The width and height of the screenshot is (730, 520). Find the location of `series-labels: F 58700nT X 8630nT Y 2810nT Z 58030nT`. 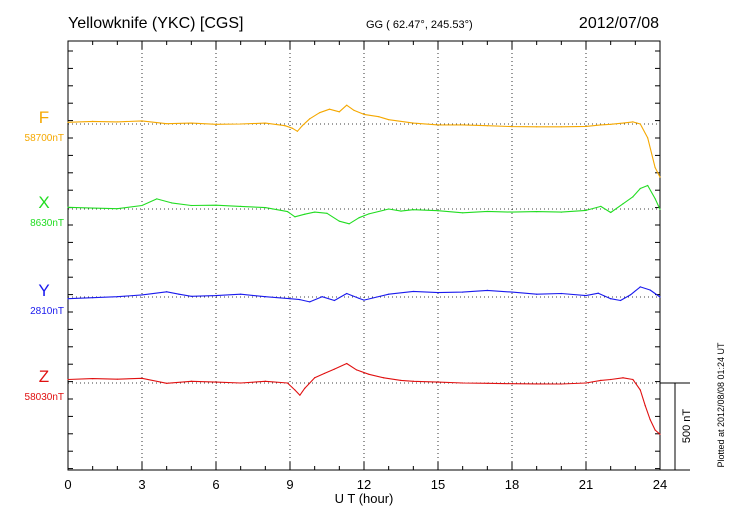

series-labels: F 58700nT X 8630nT Y 2810nT Z 58030nT is located at coordinates (44, 255).